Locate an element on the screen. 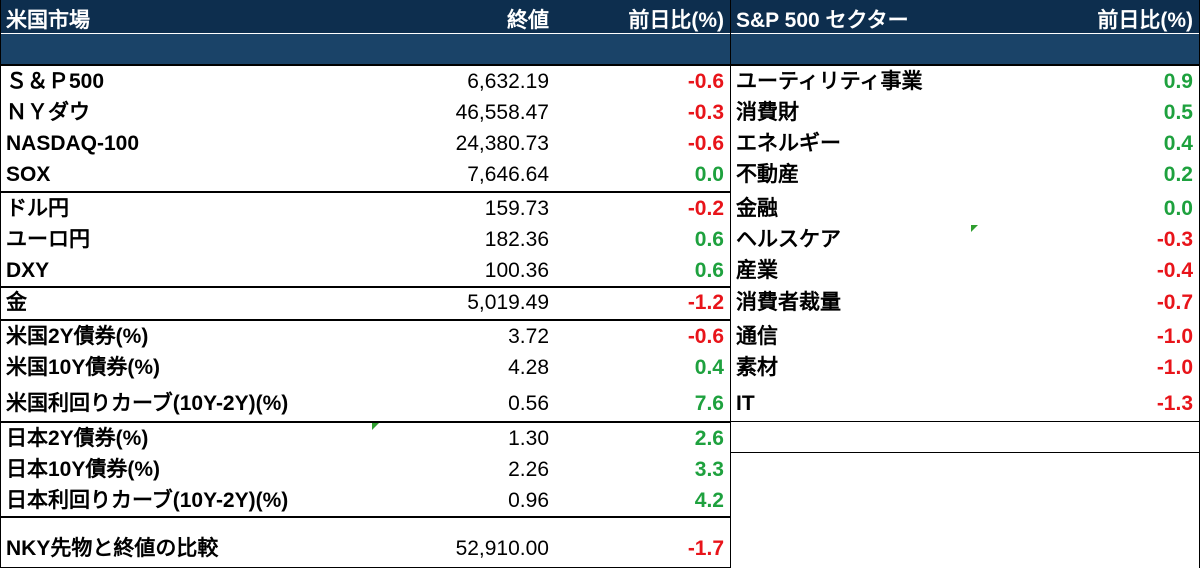 The width and height of the screenshot is (1200, 568). sector-label: ヘルスケア is located at coordinates (788, 239).